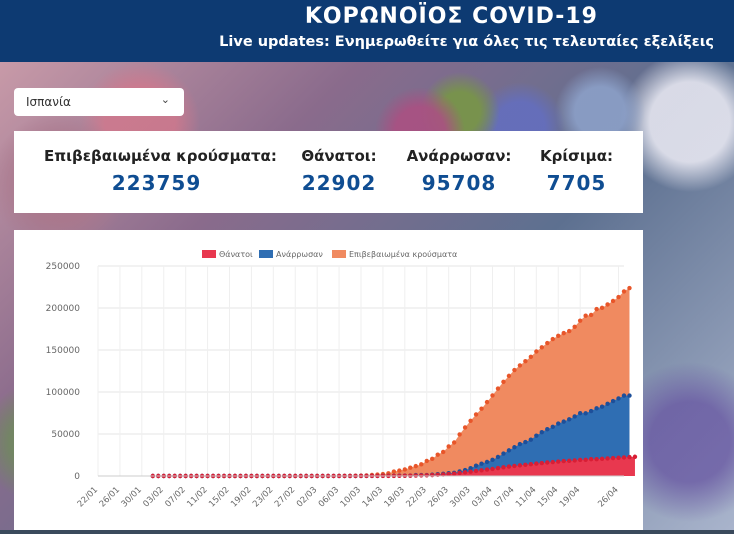 The image size is (734, 534). What do you see at coordinates (570, 497) in the screenshot?
I see `x-tick-label: 19/04` at bounding box center [570, 497].